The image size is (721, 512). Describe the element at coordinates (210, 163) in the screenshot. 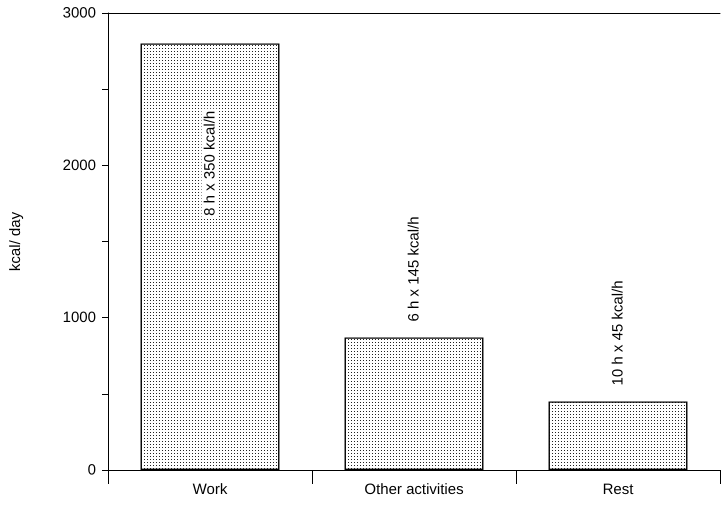

I see `annotation: 8 h x 350 kcal/h` at that location.